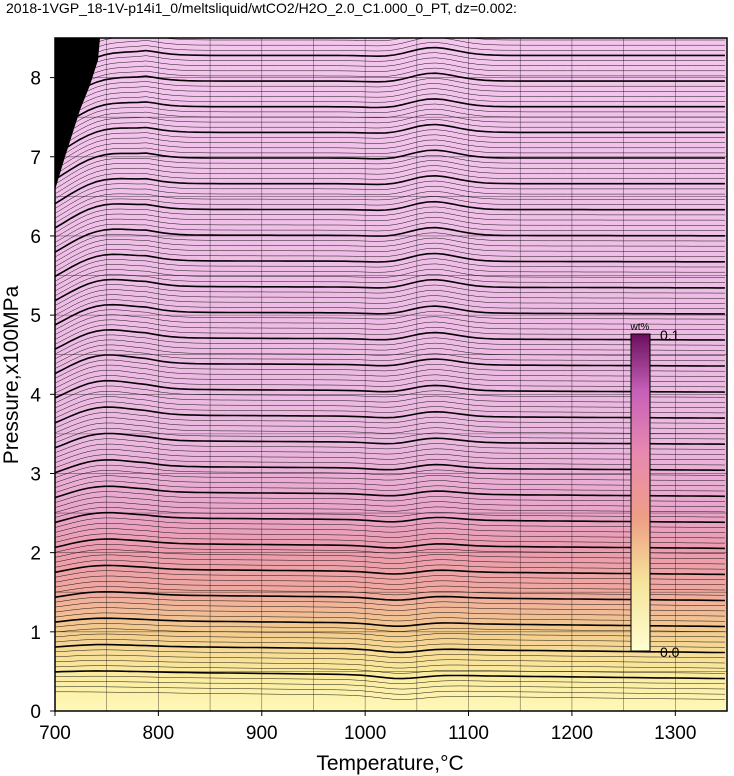  What do you see at coordinates (11, 374) in the screenshot?
I see `y-axis-label: Pressure,x100MPa` at bounding box center [11, 374].